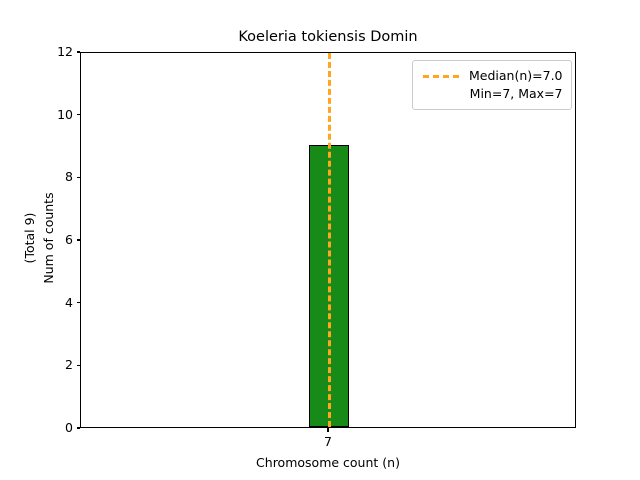 The width and height of the screenshot is (640, 480). I want to click on legend-handle-median, so click(441, 76).